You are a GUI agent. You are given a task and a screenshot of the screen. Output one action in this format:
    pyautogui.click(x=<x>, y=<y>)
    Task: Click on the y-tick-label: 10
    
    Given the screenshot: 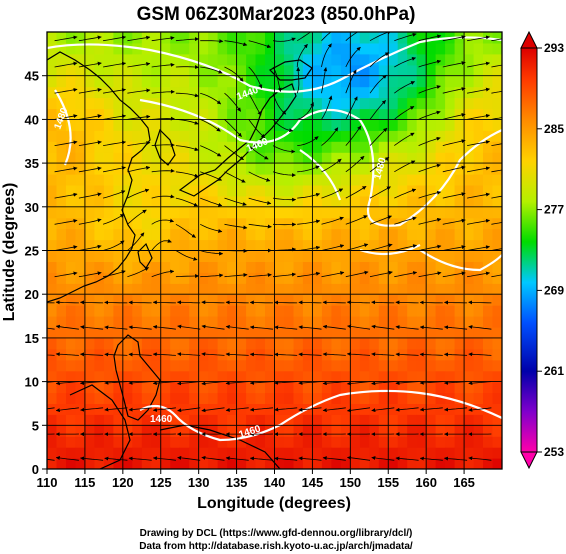 What is the action you would take?
    pyautogui.click(x=32, y=382)
    